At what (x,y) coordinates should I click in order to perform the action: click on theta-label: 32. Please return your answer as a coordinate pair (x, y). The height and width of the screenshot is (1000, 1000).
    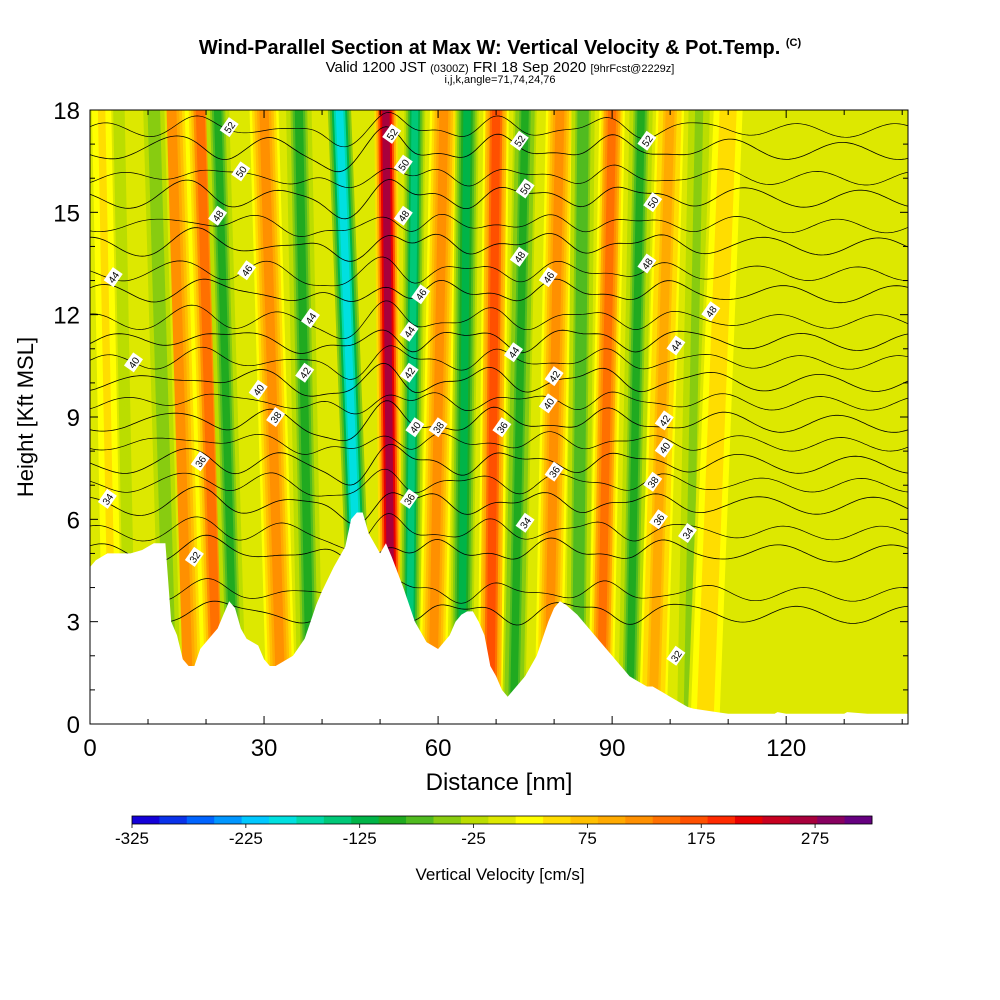
    Looking at the image, I should click on (676, 655).